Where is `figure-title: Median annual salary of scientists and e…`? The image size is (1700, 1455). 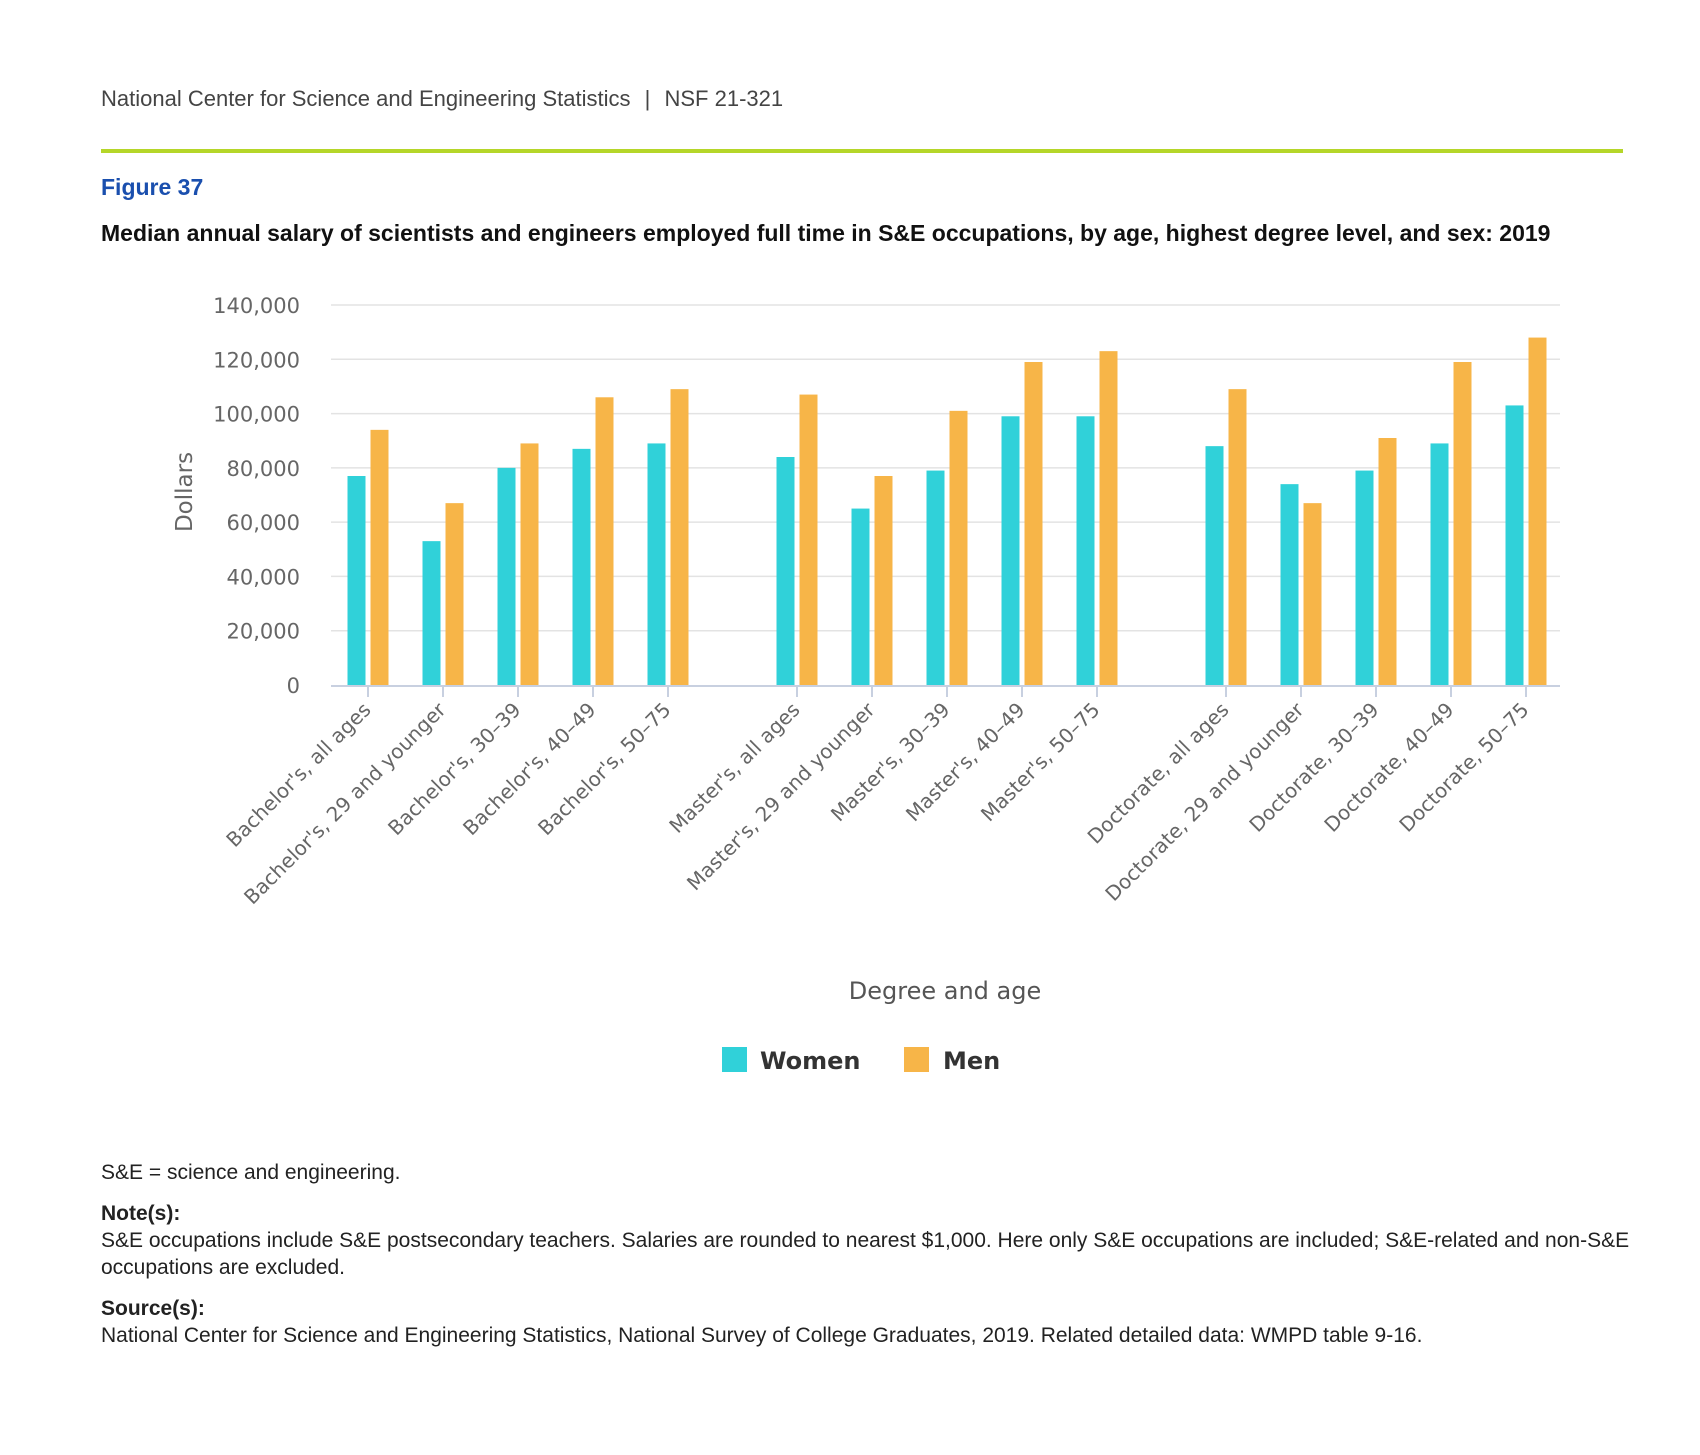
figure-title: Median annual salary of scientists and e… is located at coordinates (826, 233).